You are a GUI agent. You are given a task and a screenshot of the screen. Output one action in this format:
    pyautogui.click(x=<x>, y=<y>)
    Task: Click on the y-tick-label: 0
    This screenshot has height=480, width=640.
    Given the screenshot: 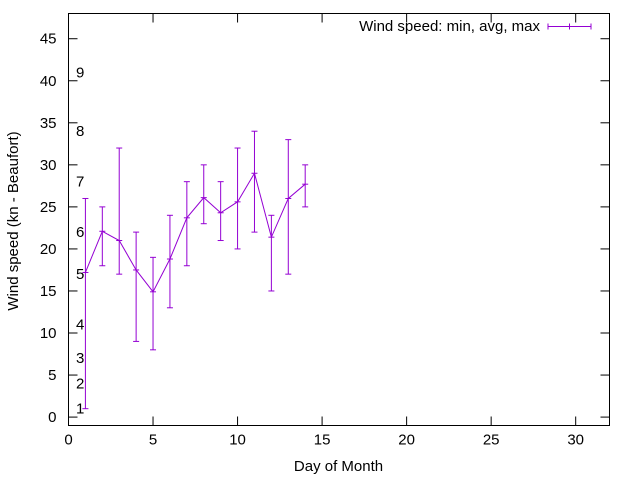 What is the action you would take?
    pyautogui.click(x=52, y=417)
    